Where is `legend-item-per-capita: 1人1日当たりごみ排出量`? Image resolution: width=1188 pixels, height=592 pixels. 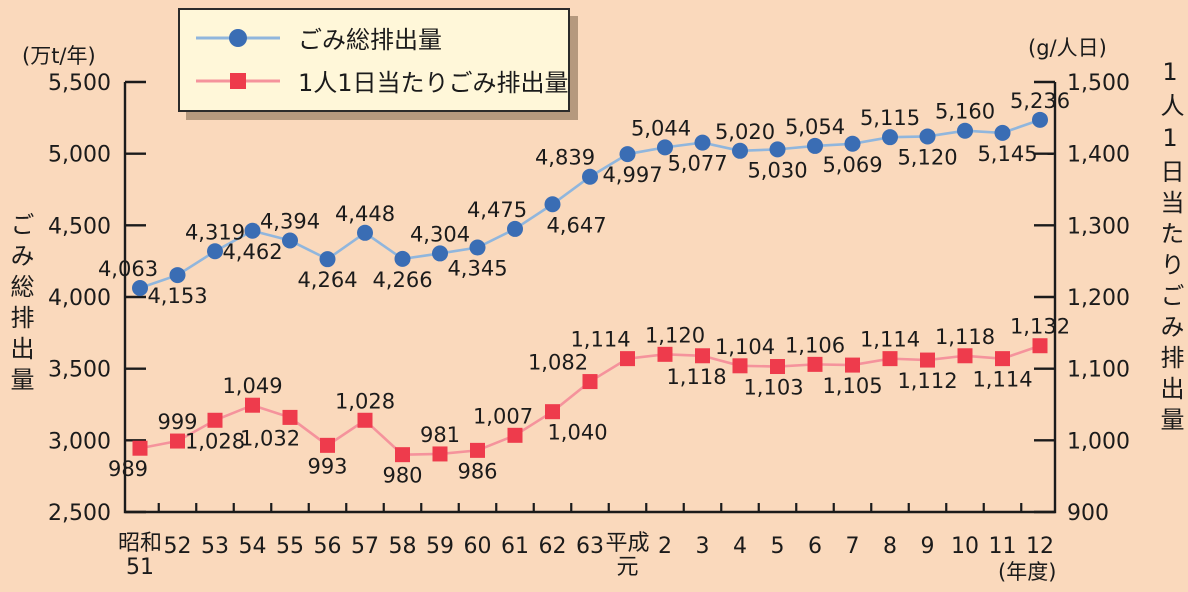 legend-item-per-capita: 1人1日当たりごみ排出量 is located at coordinates (382, 80).